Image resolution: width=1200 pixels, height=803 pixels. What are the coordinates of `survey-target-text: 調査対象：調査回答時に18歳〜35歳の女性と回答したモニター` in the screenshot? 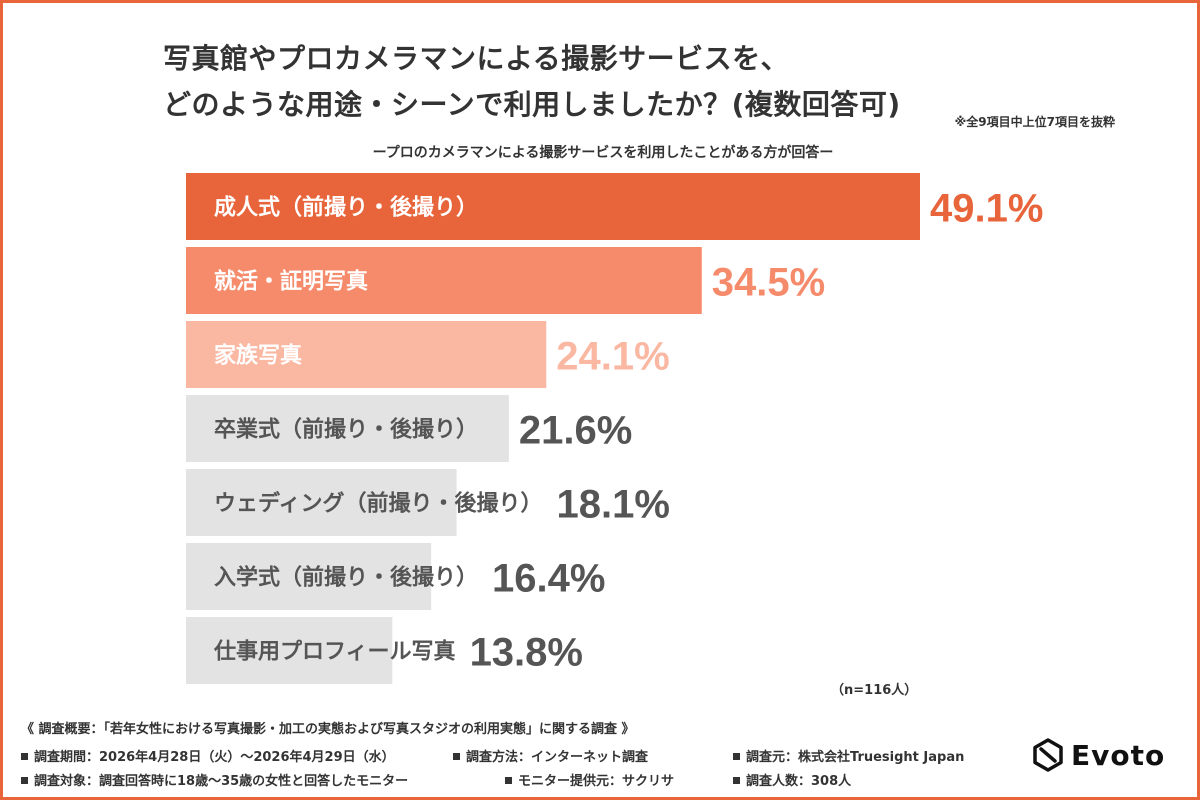 It's located at (221, 781).